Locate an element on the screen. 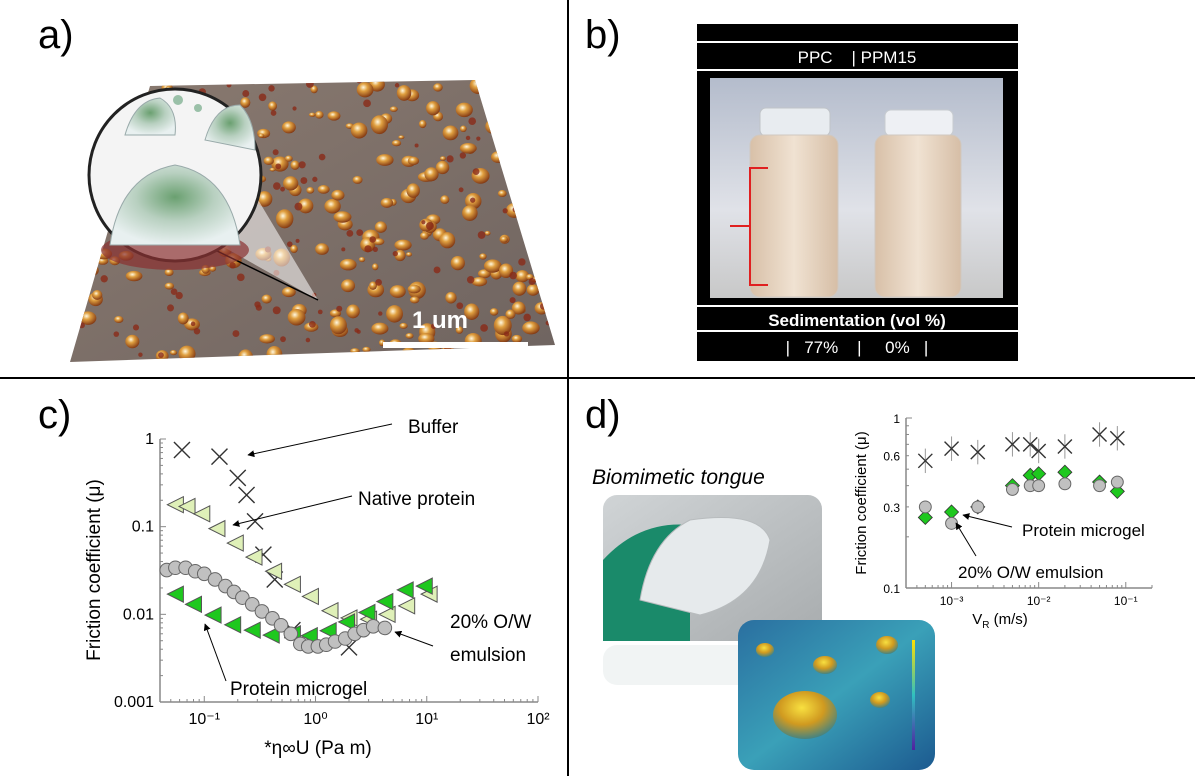 The image size is (1195, 776). y-axis-label-d: Friction coefficient (μ) is located at coordinates (861, 502).